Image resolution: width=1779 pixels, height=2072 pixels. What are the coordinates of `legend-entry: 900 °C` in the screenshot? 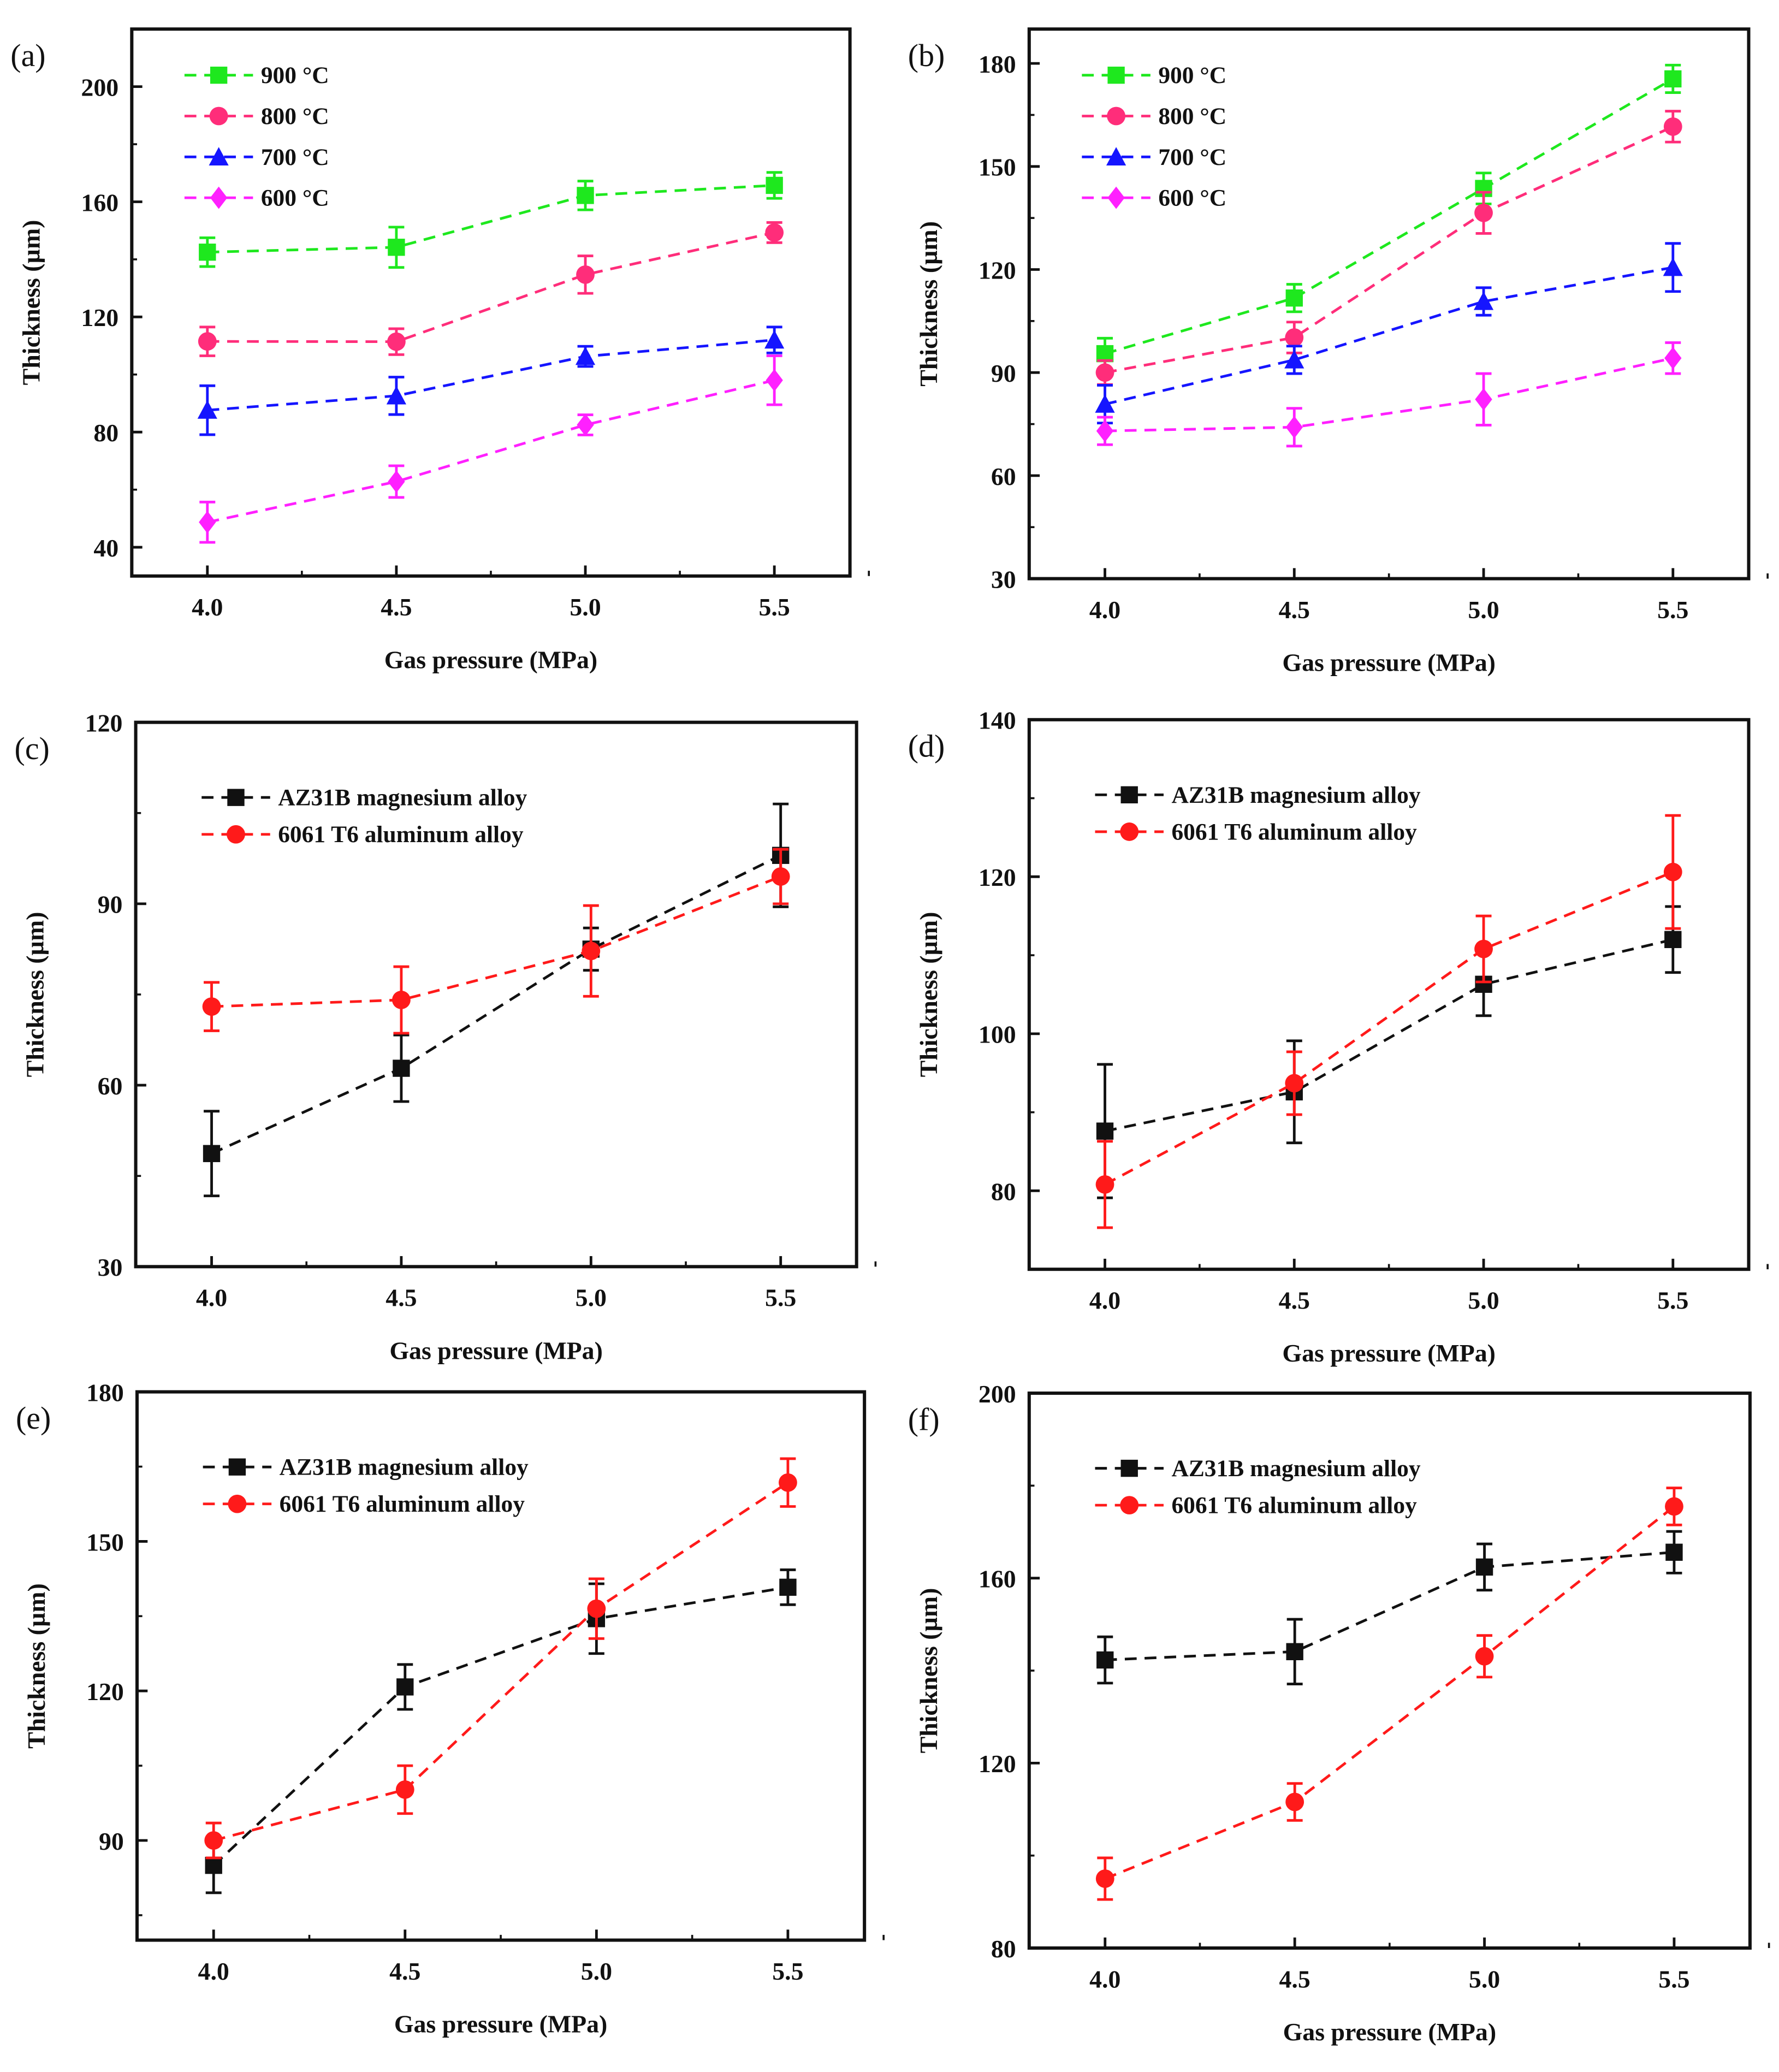 It's located at (256, 75).